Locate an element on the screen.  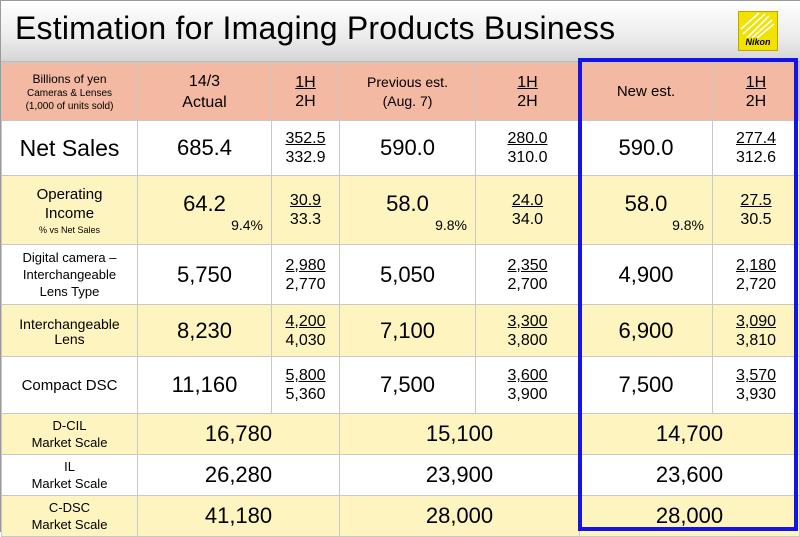
digital-camera-actual: 5,750 is located at coordinates (204, 274).